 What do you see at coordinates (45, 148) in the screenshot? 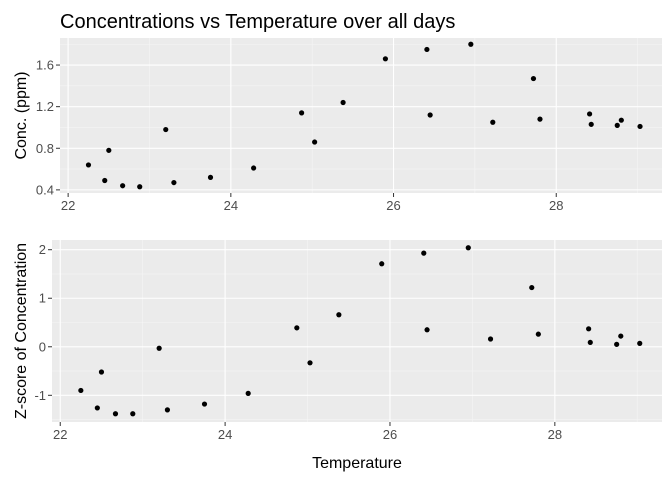
I see `y-tick-label: 0.8` at bounding box center [45, 148].